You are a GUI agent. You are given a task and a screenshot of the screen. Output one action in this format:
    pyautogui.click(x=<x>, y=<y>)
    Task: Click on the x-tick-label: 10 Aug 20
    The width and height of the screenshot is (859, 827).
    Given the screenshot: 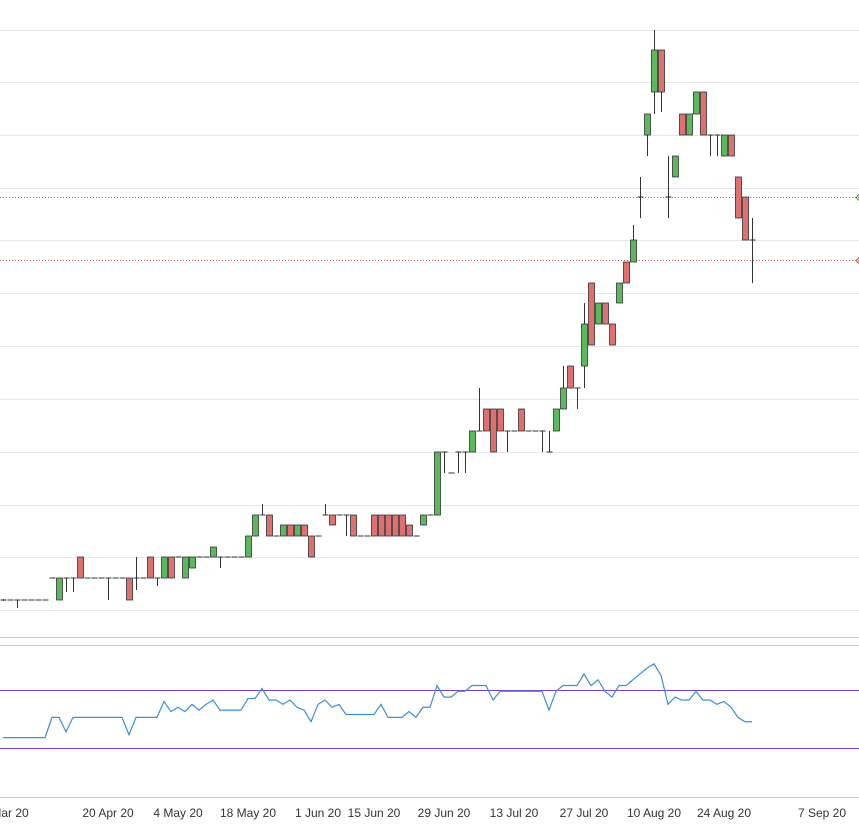 What is the action you would take?
    pyautogui.click(x=654, y=813)
    